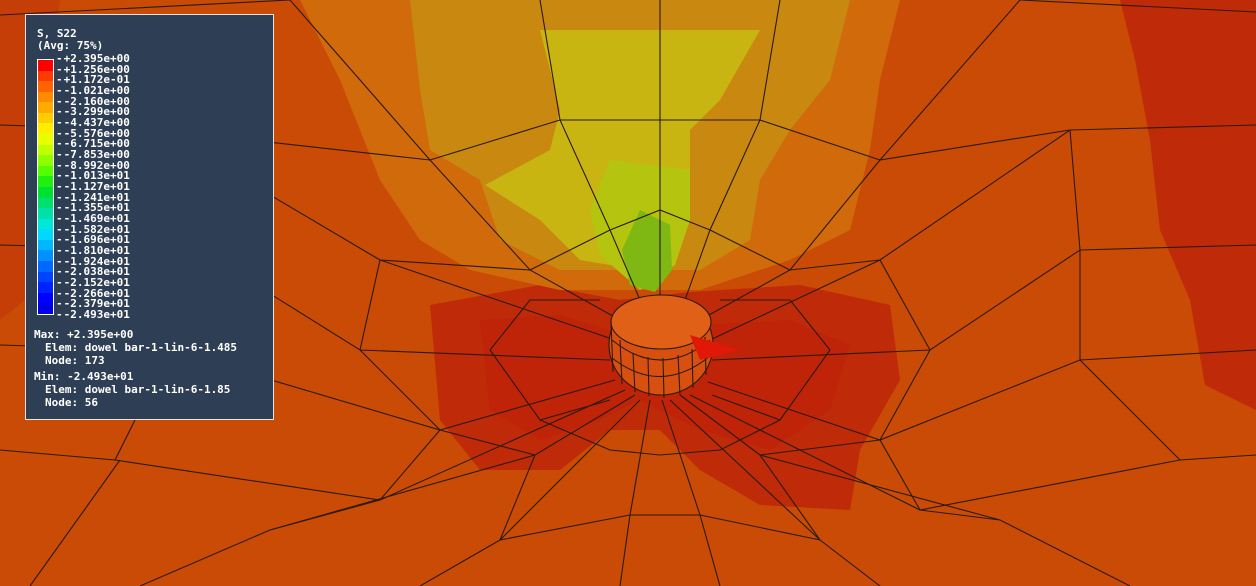  Describe the element at coordinates (93, 133) in the screenshot. I see `legend-tick-label: -5.576e+00` at that location.